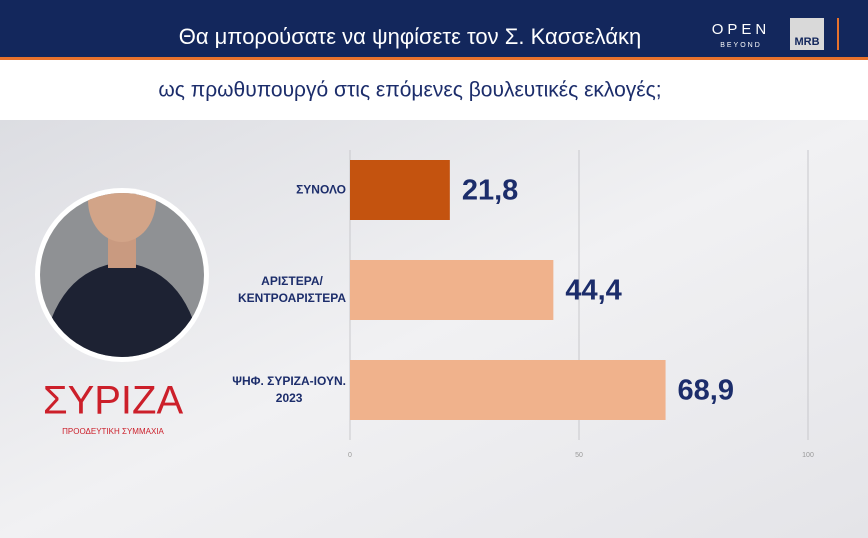  Describe the element at coordinates (292, 289) in the screenshot. I see `category-label: ΑΡΙΣΤΕΡΑ/ ΚΕΝΤΡΟΑΡΙΣΤΕΡΑ` at that location.